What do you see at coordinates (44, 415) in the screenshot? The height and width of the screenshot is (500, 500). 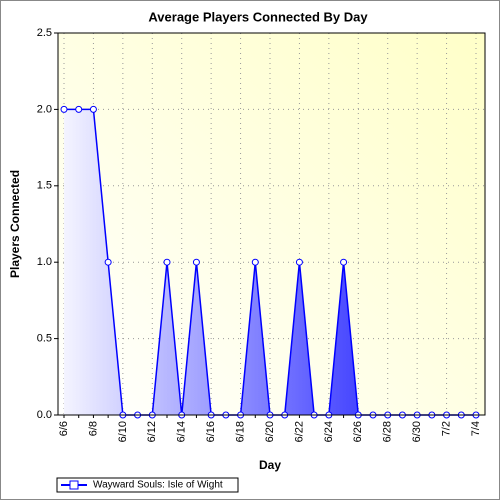 I see `y-tick-label: 0.0` at bounding box center [44, 415].